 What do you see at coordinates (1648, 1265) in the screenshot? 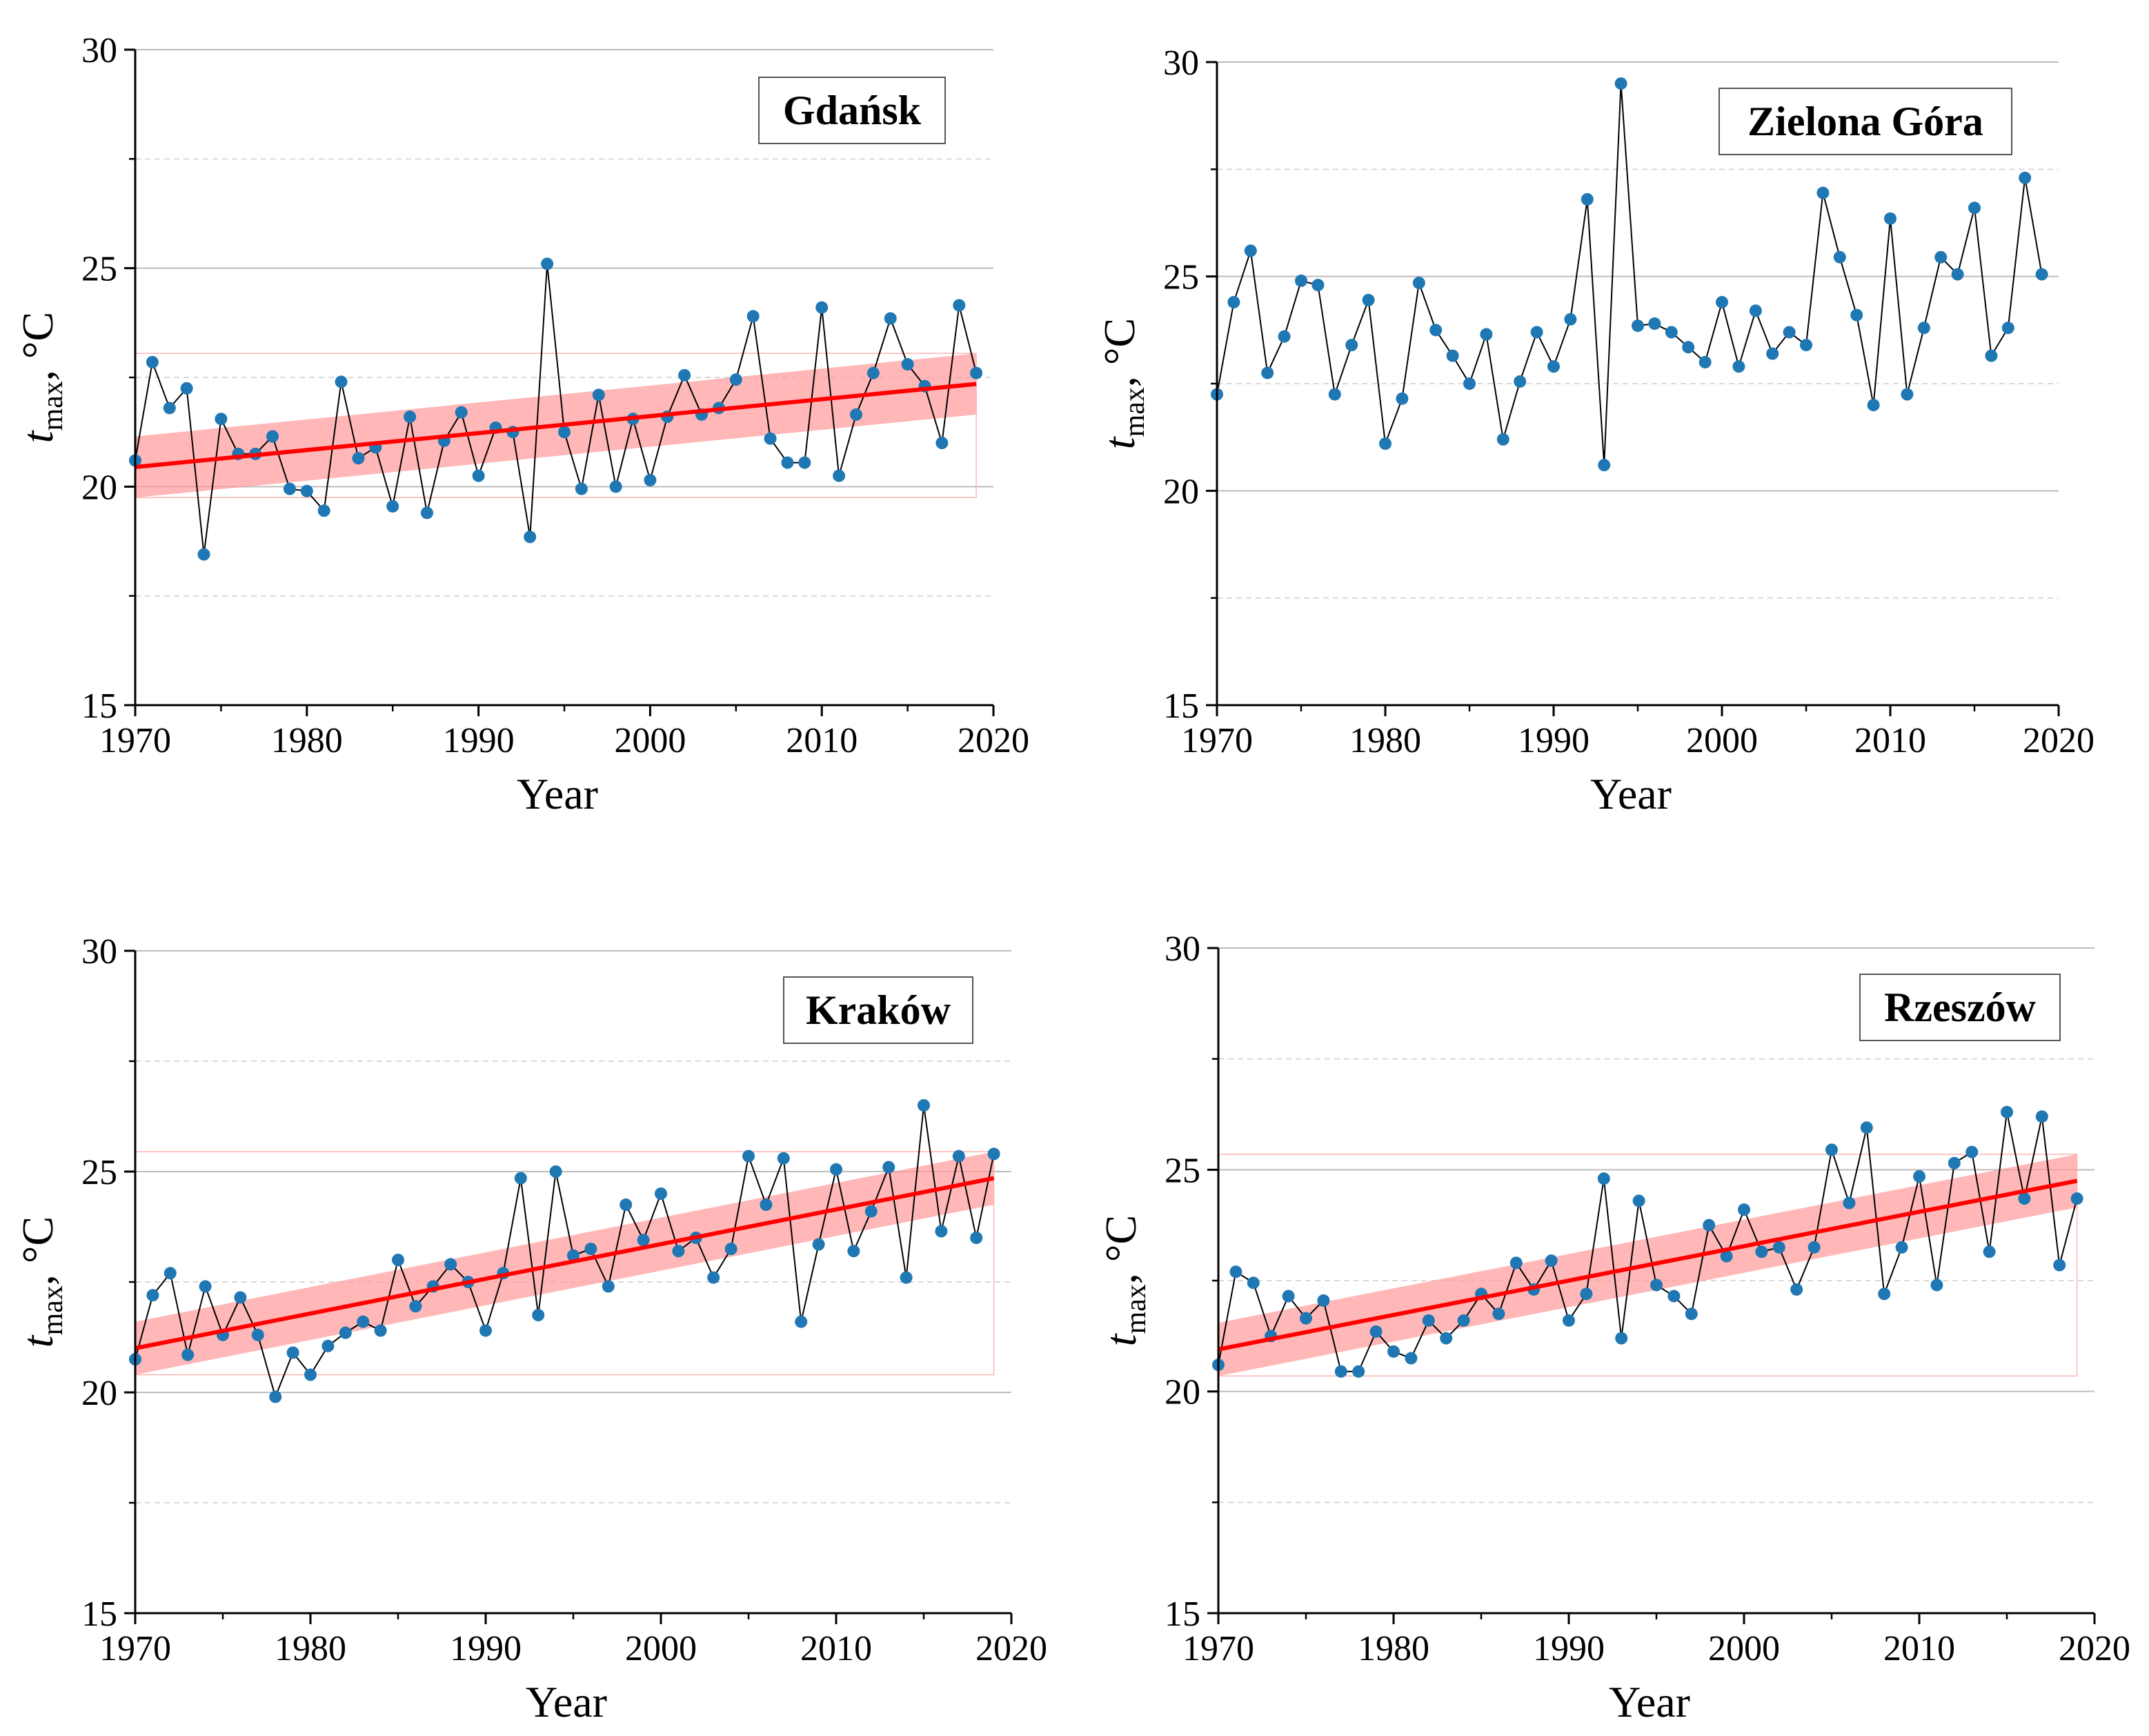
I see `trend-line` at bounding box center [1648, 1265].